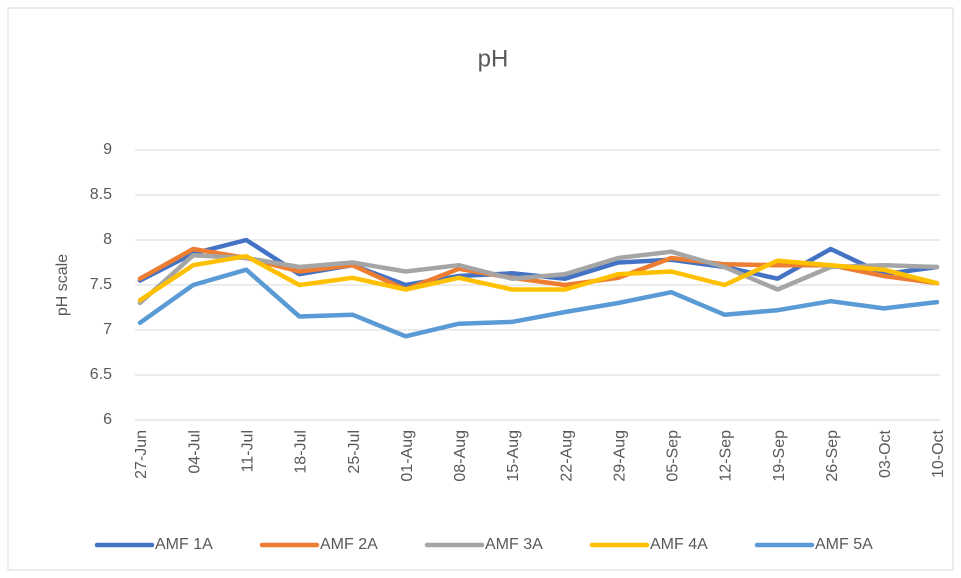 Image resolution: width=961 pixels, height=578 pixels. Describe the element at coordinates (62, 285) in the screenshot. I see `y-axis-label: pH scale` at that location.